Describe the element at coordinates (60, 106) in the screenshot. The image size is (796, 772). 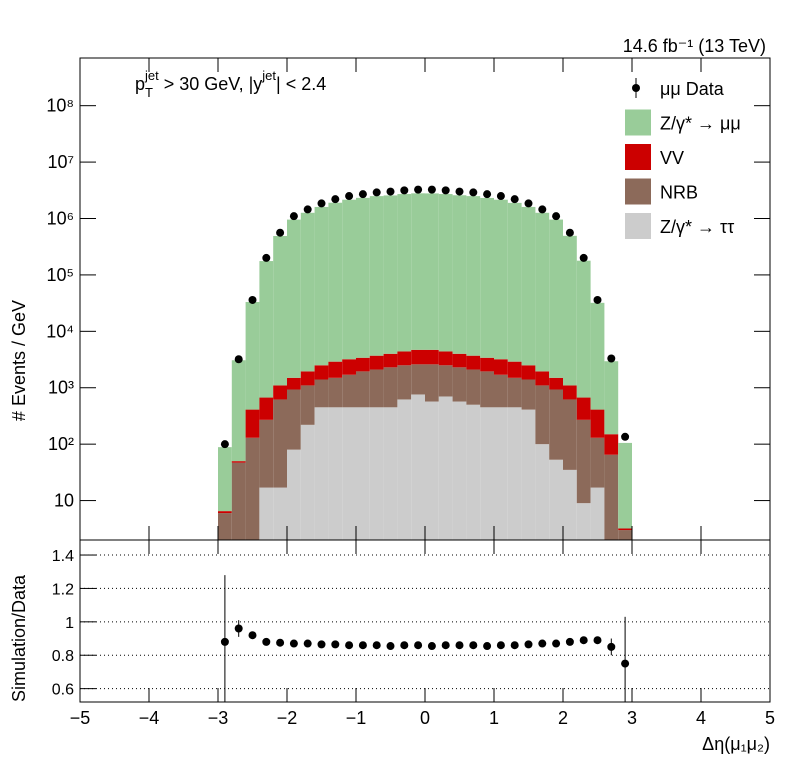
I see `y-tick-label: 10⁸` at that location.